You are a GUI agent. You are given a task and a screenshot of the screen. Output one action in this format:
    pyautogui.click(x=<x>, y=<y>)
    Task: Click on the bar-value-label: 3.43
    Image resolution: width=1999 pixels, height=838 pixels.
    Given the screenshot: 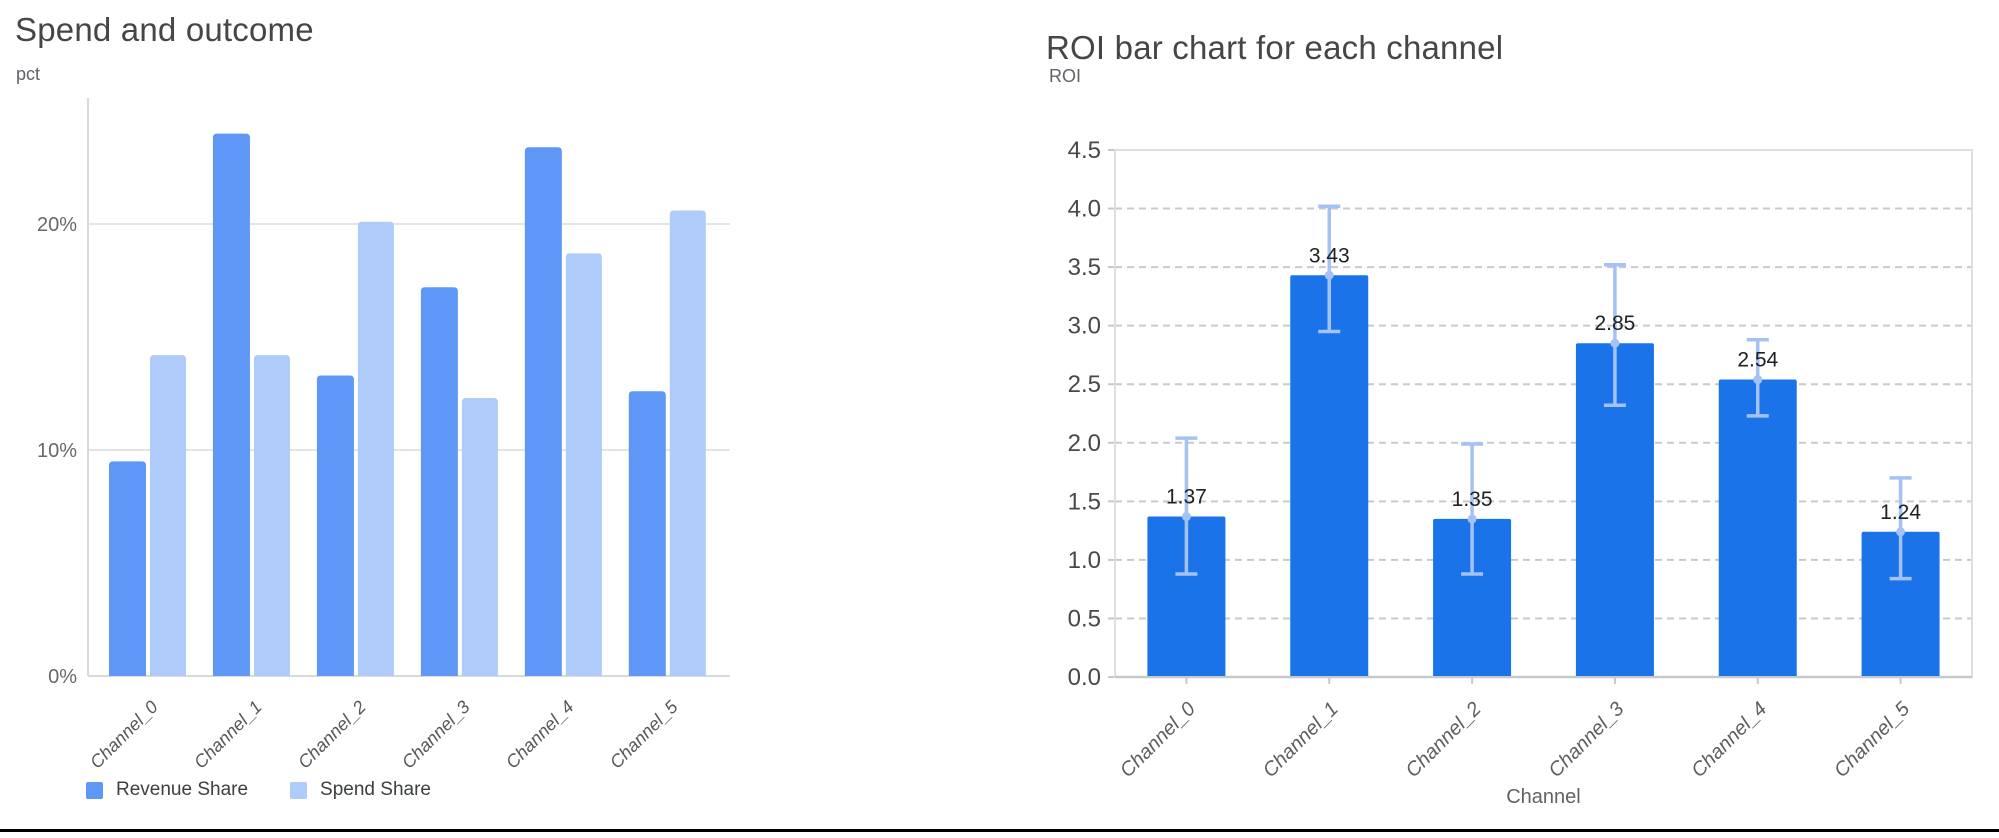 What is the action you would take?
    pyautogui.click(x=1329, y=255)
    